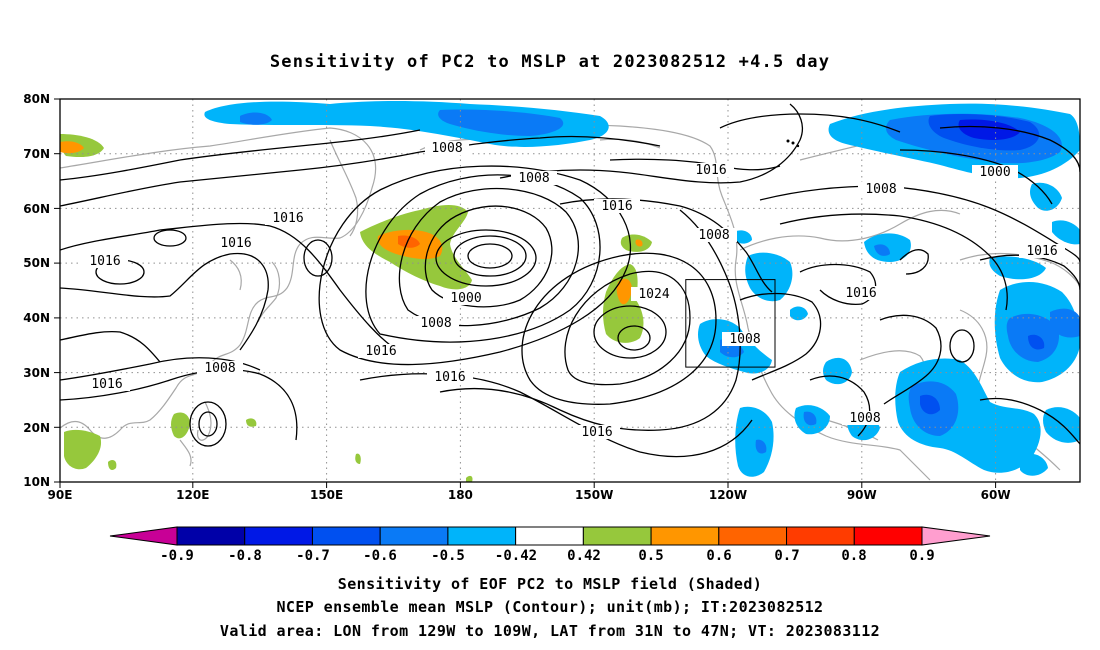 The width and height of the screenshot is (1100, 650). What do you see at coordinates (36, 99) in the screenshot?
I see `lat-label: 80N` at bounding box center [36, 99].